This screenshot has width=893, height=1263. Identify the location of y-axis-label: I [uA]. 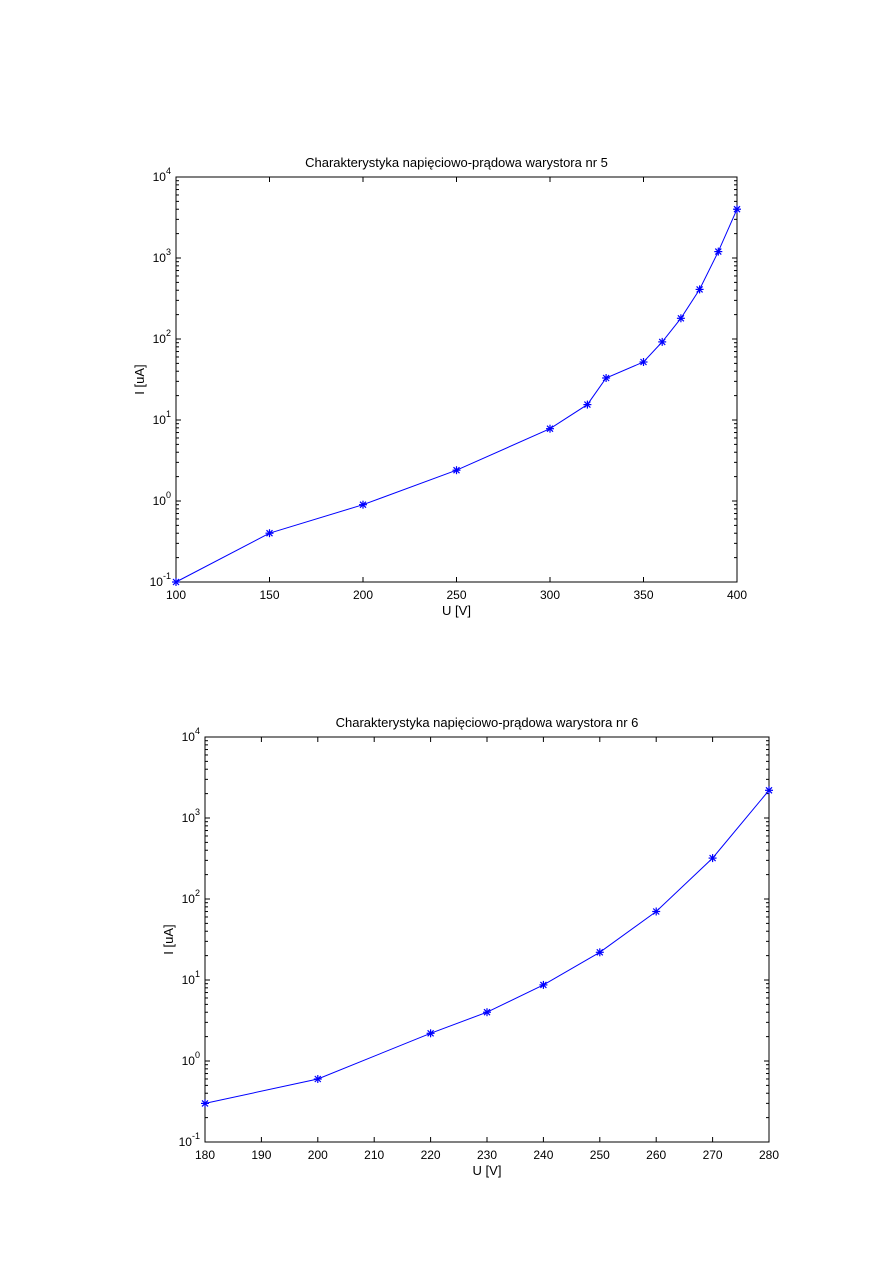
(168, 939).